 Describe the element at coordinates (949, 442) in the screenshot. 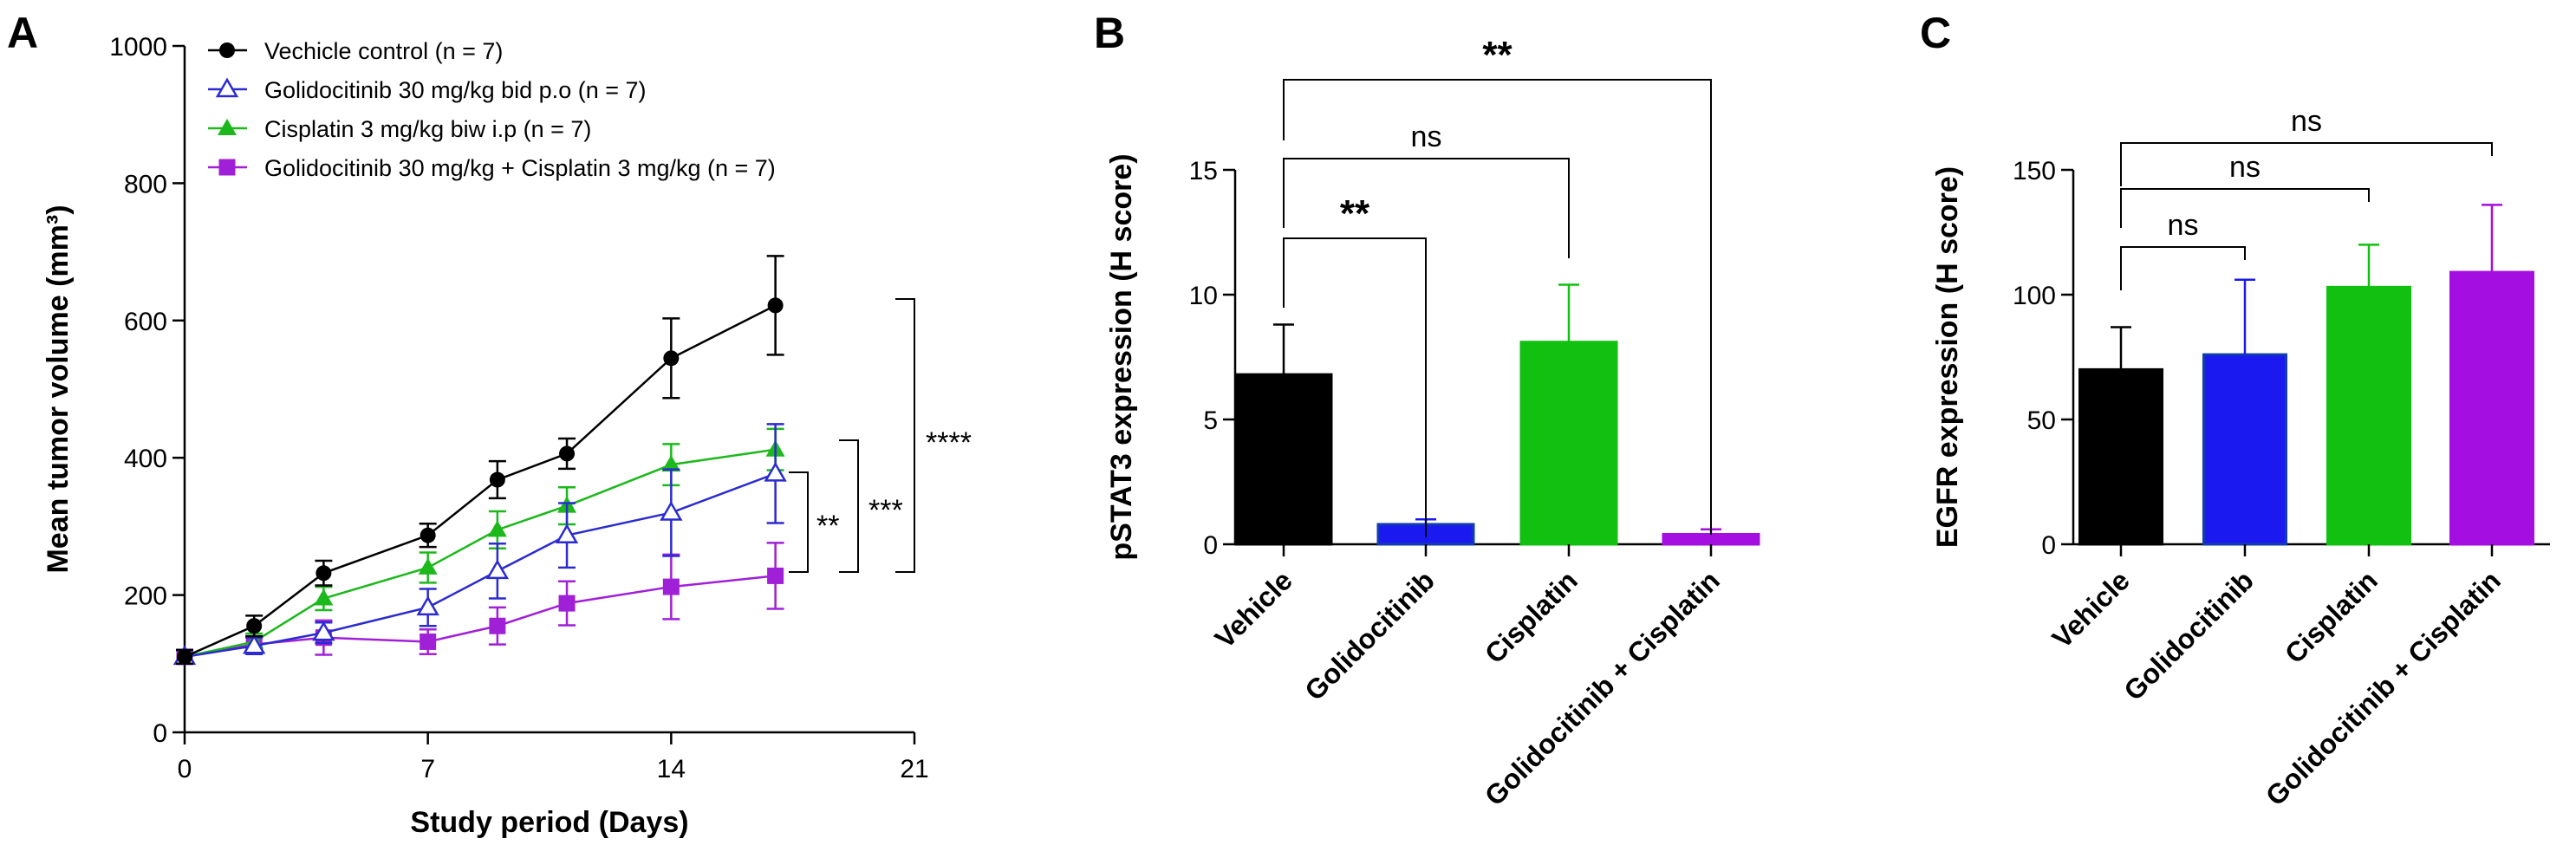

I see `significance-label: ****` at that location.